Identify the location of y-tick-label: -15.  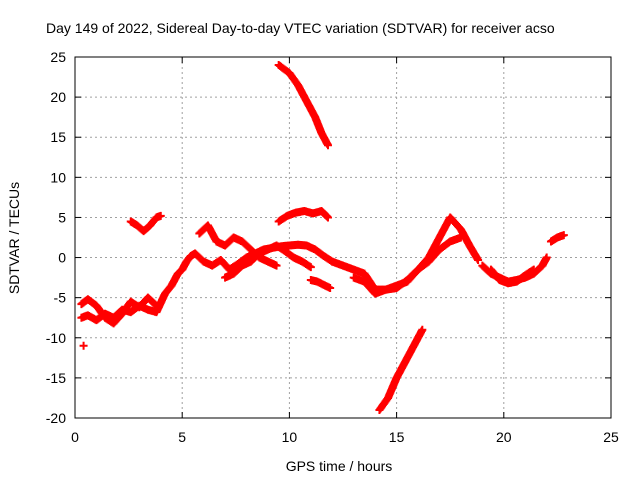
(56, 378).